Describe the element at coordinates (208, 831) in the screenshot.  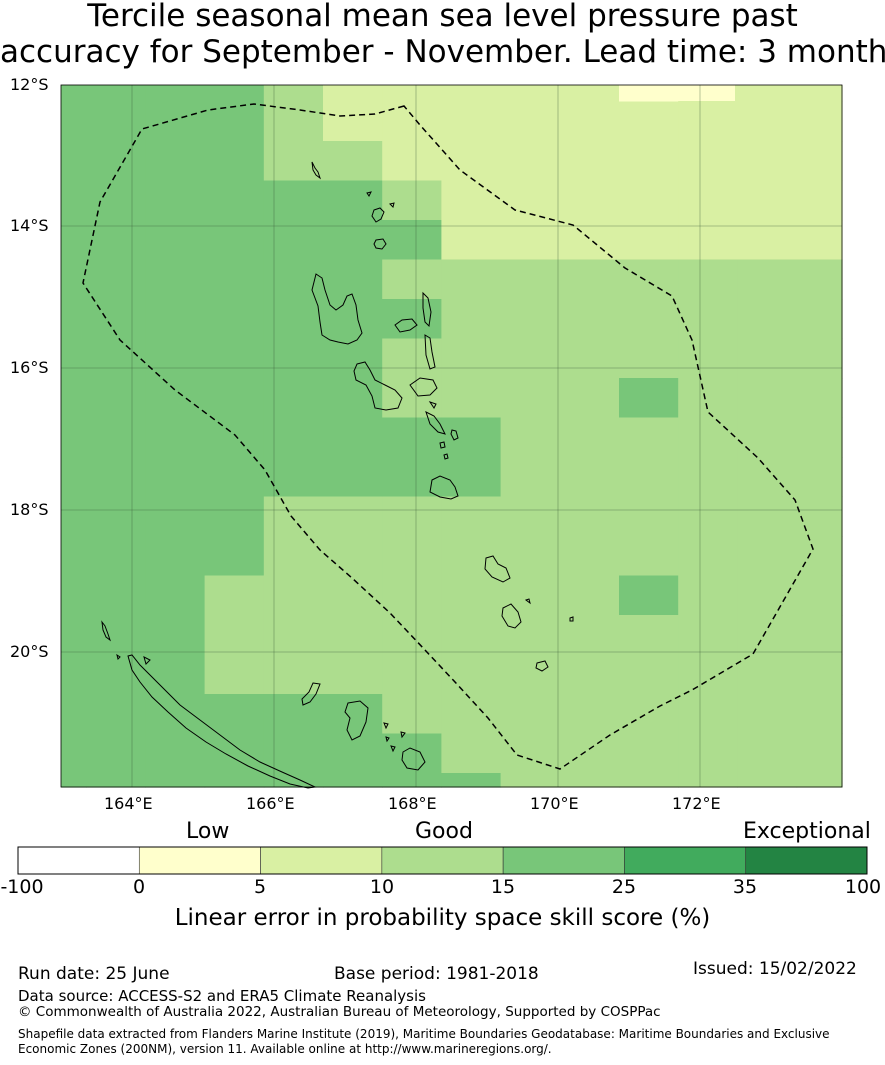
I see `category-low: Low` at that location.